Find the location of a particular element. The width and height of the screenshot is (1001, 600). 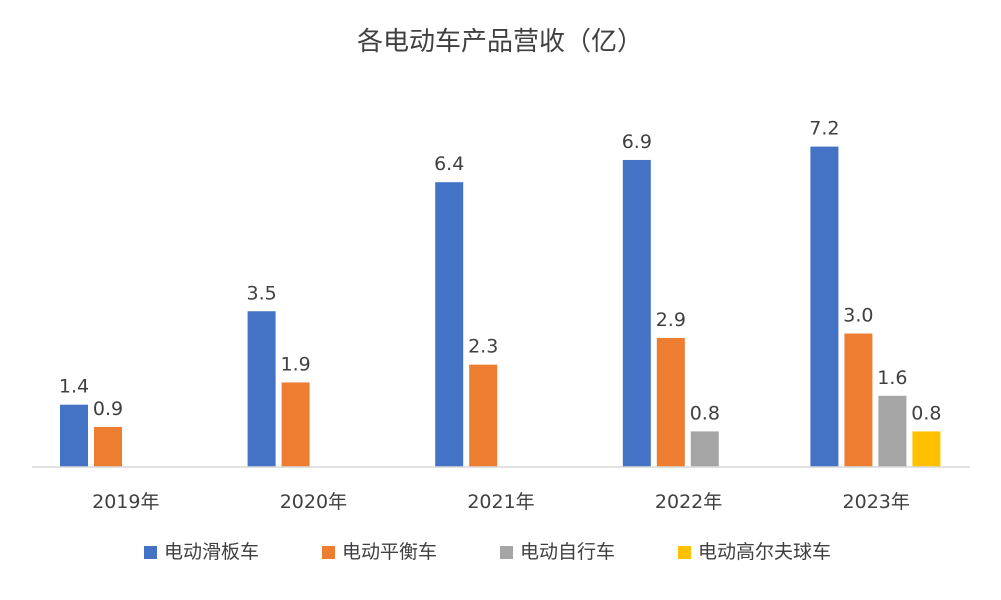

data-label-2-5: 3.0 is located at coordinates (858, 316).